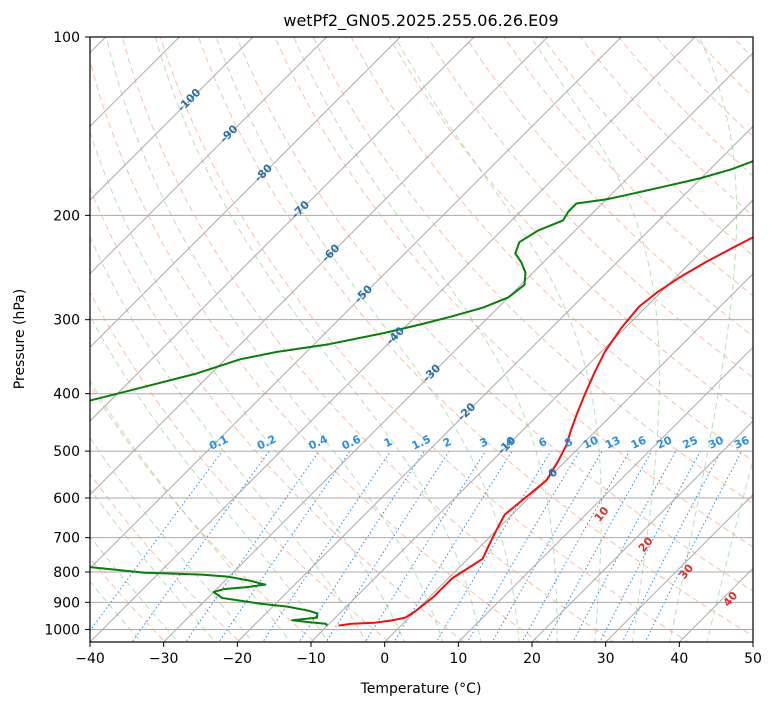 Image resolution: width=775 pixels, height=708 pixels. What do you see at coordinates (66, 499) in the screenshot?
I see `y-tick-label: 600` at bounding box center [66, 499].